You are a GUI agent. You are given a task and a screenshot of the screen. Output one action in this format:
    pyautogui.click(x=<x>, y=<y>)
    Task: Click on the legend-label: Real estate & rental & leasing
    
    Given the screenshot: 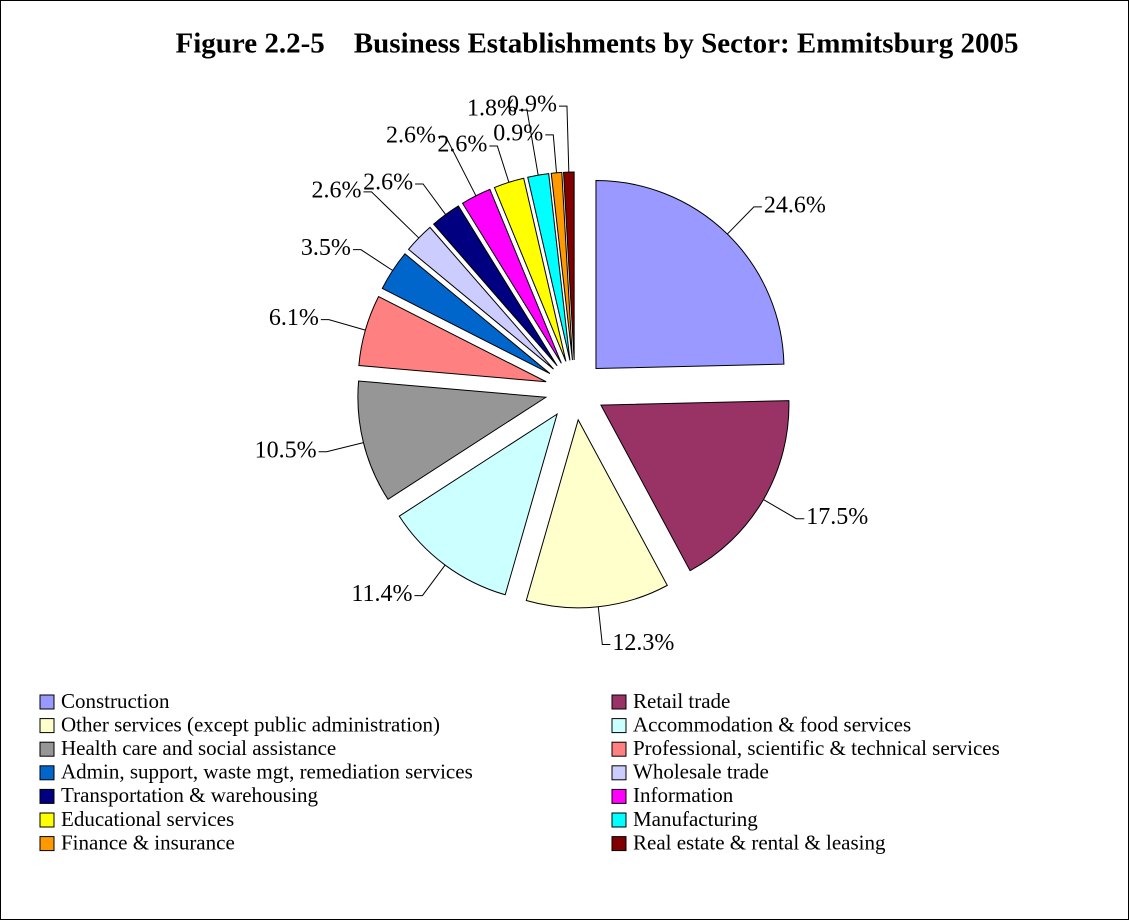 What is the action you would take?
    pyautogui.click(x=759, y=842)
    